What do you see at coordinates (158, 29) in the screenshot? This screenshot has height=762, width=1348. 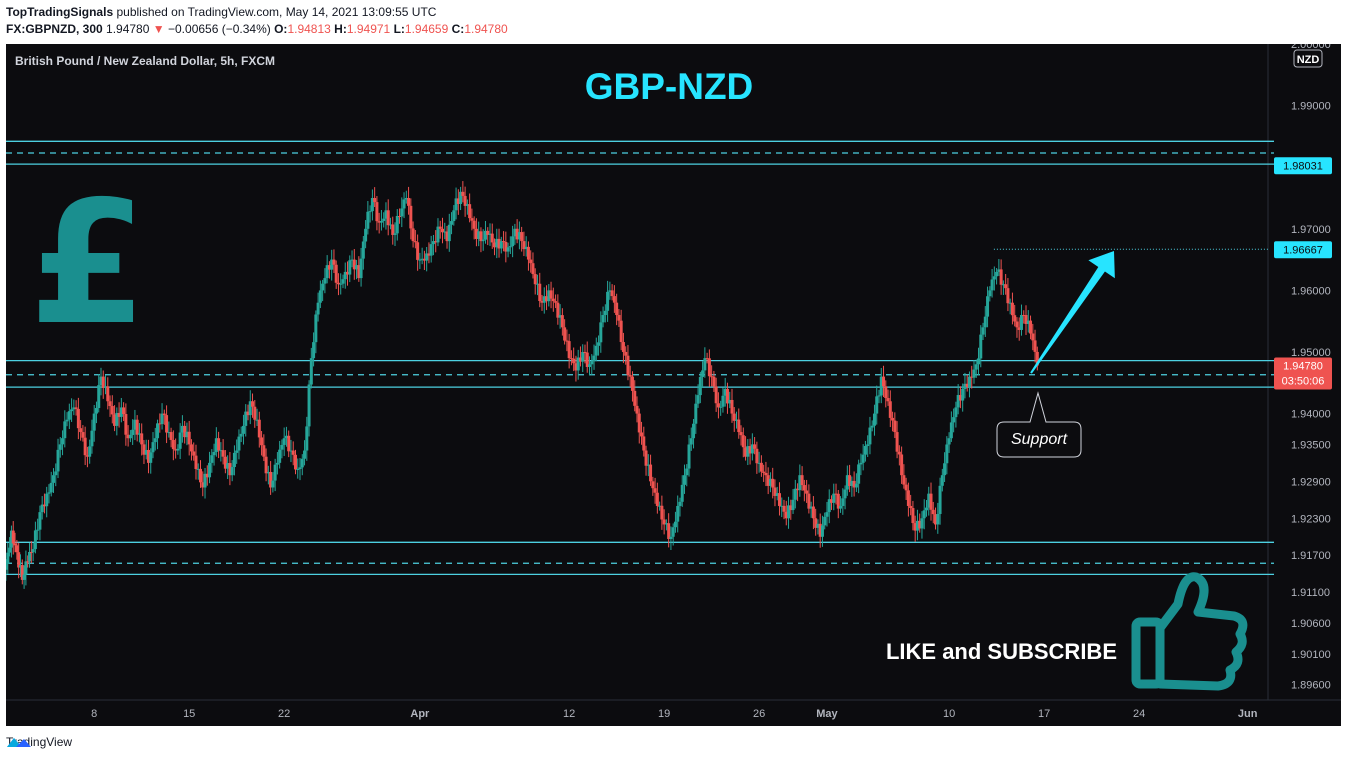 I see `change-down-icon: ▼` at bounding box center [158, 29].